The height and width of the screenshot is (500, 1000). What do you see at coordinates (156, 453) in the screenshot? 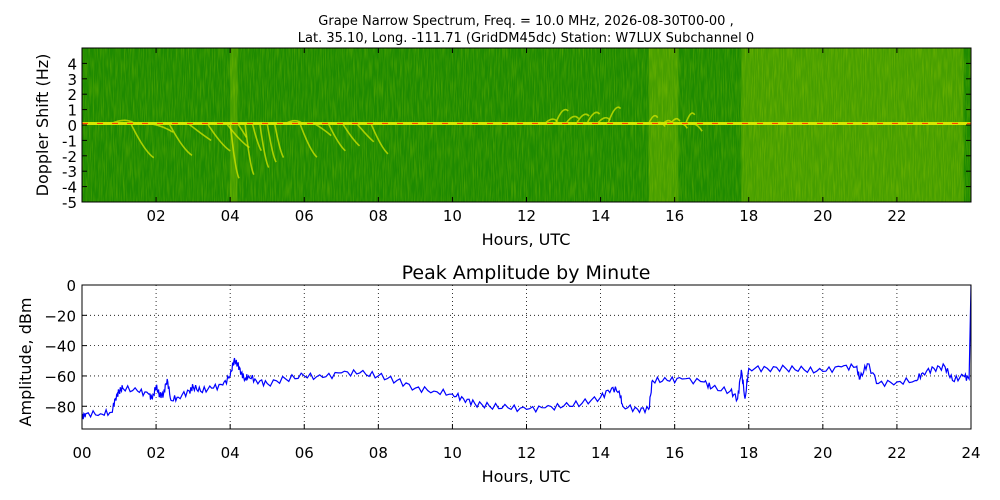
I see `amplitude-xtick-label: 02` at bounding box center [156, 453].